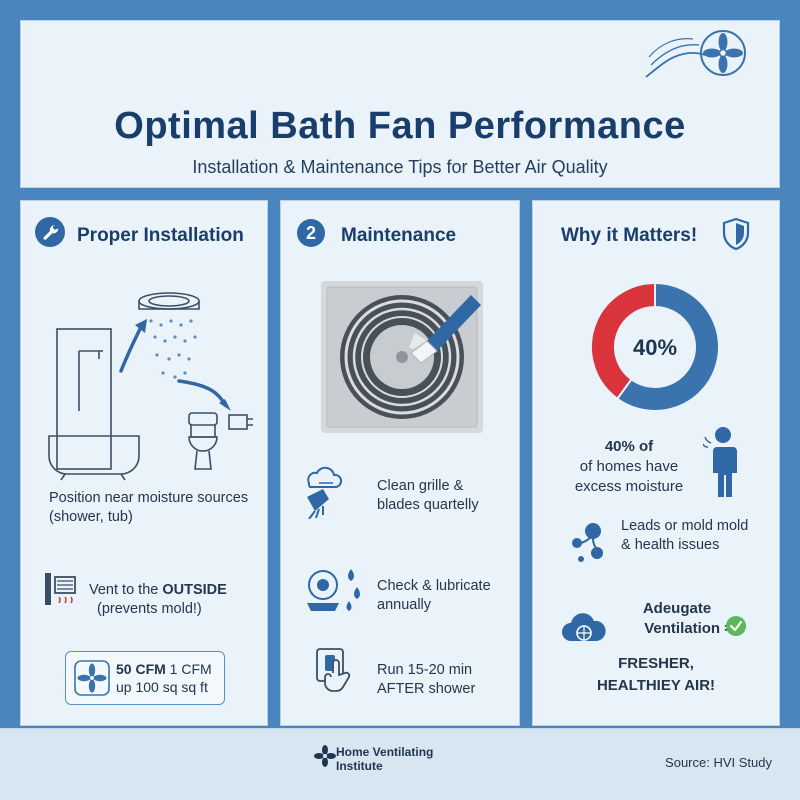 The width and height of the screenshot is (800, 800). I want to click on fan-airflow-icon, so click(695, 54).